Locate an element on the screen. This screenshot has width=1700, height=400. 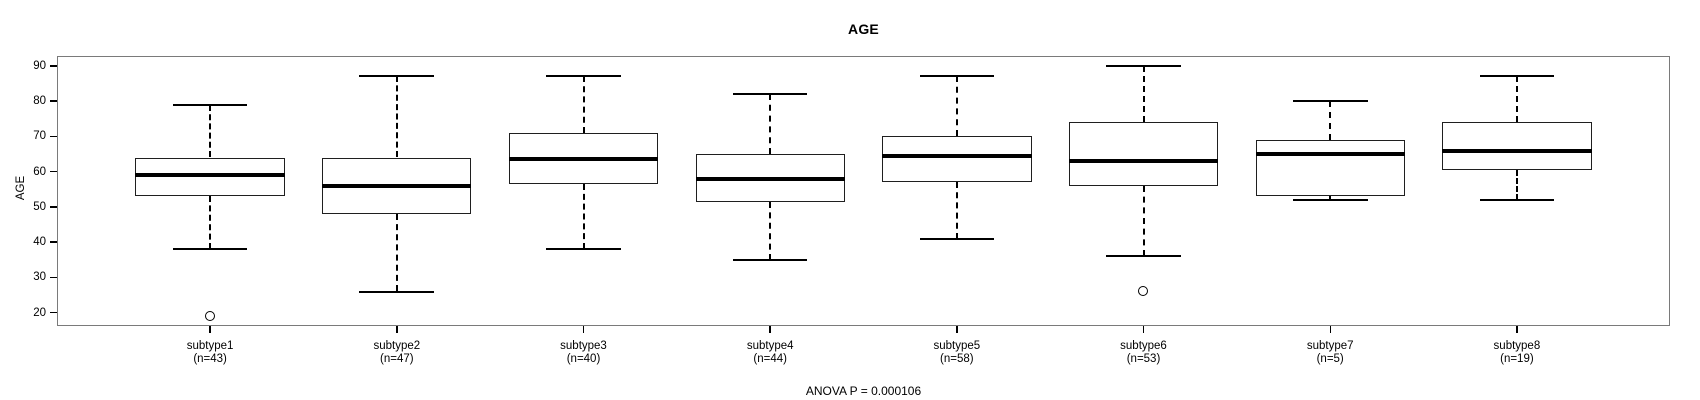
anova-p-value: ANOVA P = 0.000106 is located at coordinates (863, 391).